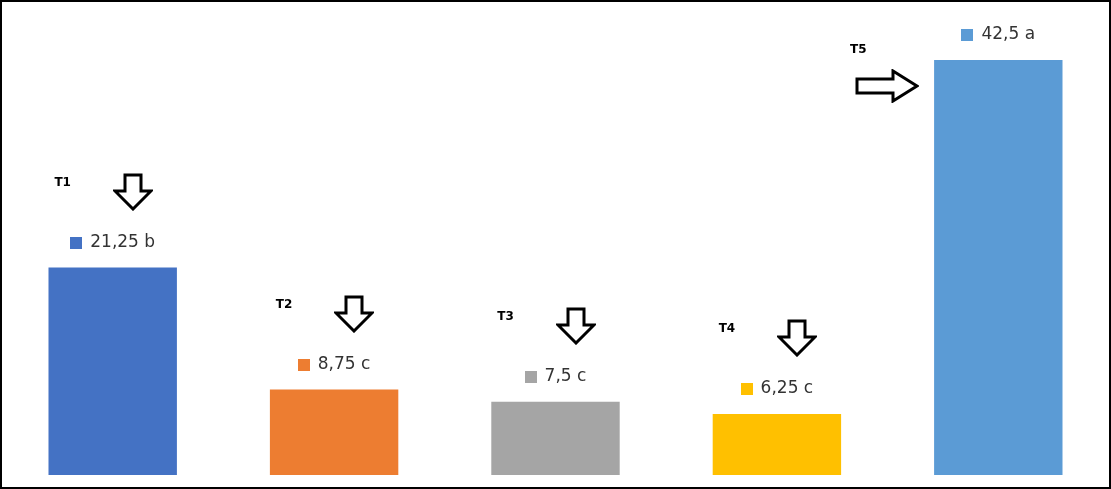 The image size is (1111, 489). I want to click on annotation: T4, so click(727, 328).